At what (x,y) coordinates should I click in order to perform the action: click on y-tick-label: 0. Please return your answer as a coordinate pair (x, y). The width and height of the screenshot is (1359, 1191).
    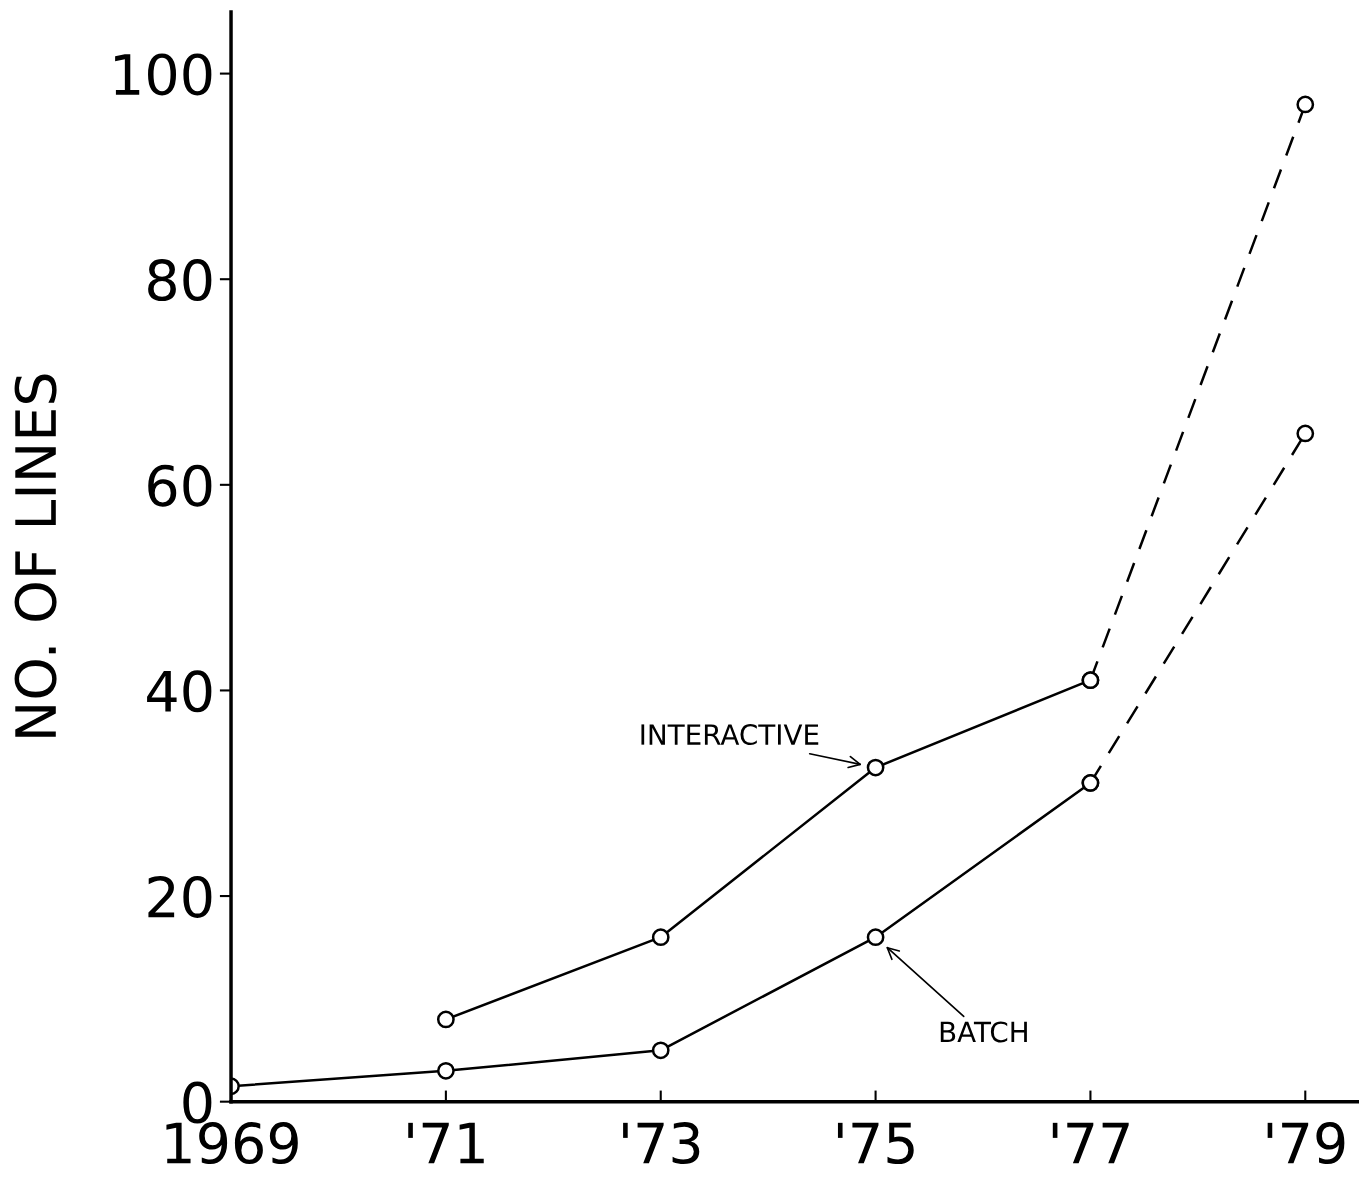
    Looking at the image, I should click on (197, 1102).